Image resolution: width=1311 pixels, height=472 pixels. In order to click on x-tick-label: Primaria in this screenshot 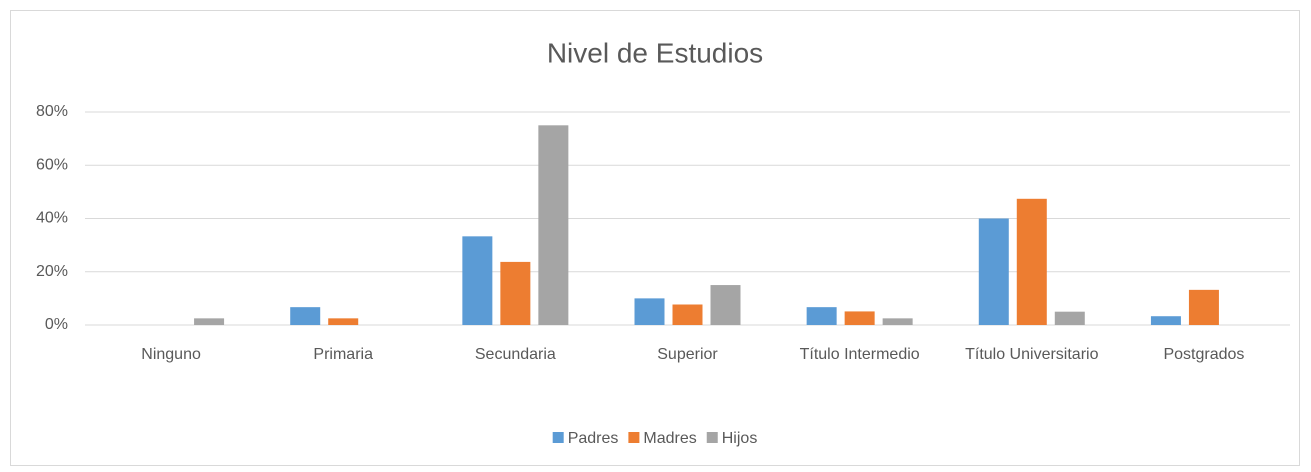, I will do `click(343, 354)`.